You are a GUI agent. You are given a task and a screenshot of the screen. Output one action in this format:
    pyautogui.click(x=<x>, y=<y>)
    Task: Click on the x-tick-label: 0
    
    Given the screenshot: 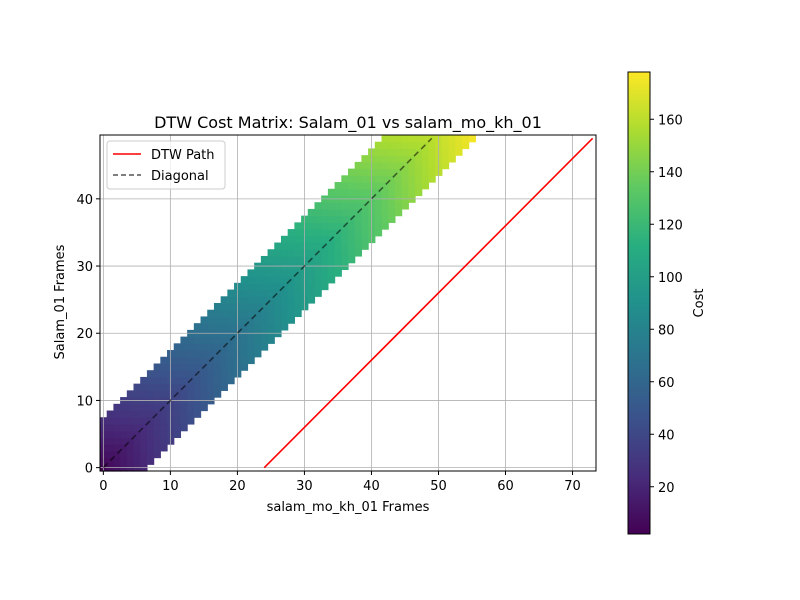 What is the action you would take?
    pyautogui.click(x=103, y=486)
    